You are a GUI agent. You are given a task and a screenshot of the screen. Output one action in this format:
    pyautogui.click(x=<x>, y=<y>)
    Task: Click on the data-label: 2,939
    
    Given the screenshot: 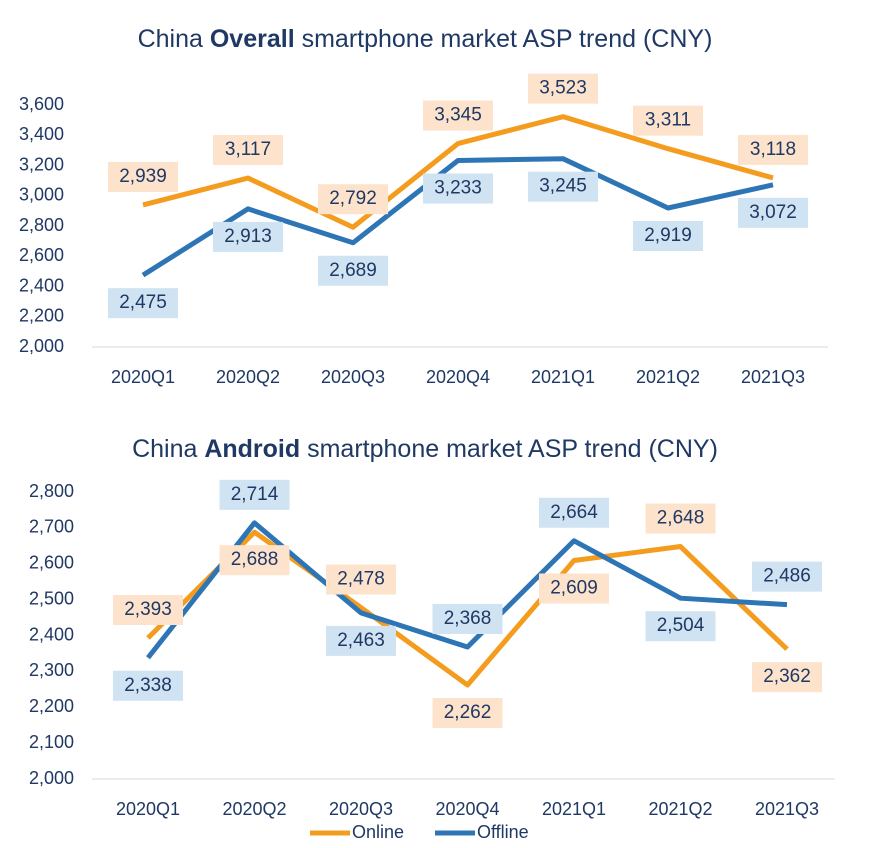 What is the action you would take?
    pyautogui.click(x=143, y=176)
    